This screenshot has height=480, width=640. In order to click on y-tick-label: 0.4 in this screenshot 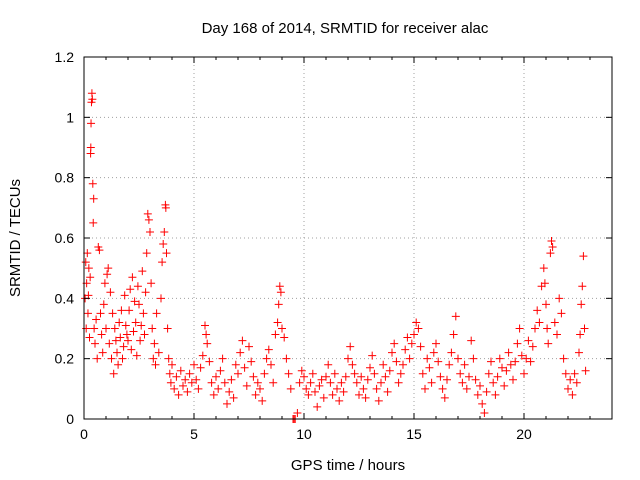, I will do `click(65, 298)`.